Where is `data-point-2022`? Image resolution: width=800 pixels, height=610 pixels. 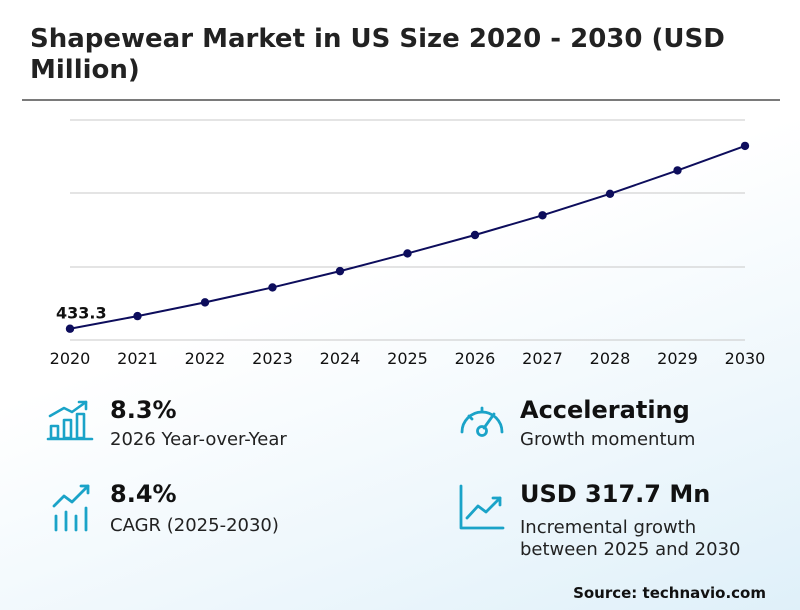
data-point-2022 is located at coordinates (205, 302).